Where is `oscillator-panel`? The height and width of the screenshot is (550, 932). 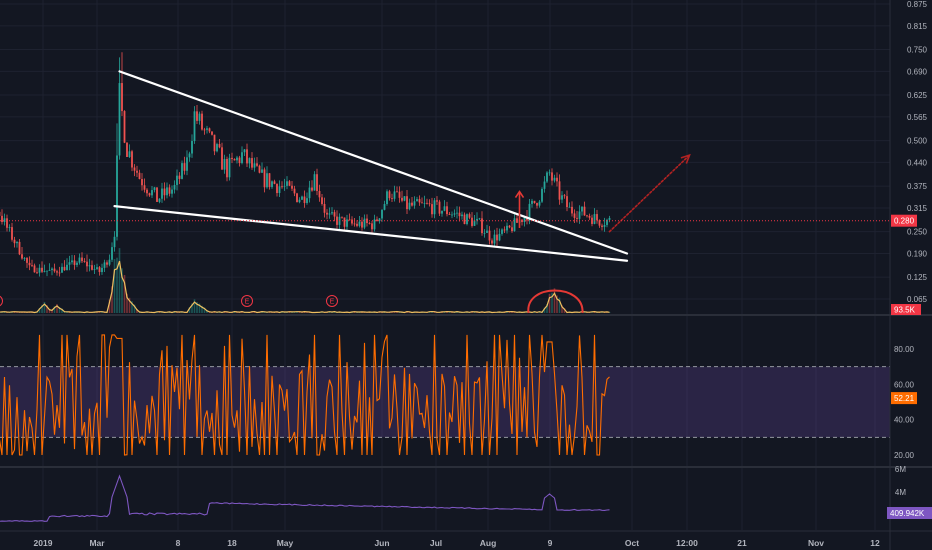
oscillator-panel is located at coordinates (305, 395).